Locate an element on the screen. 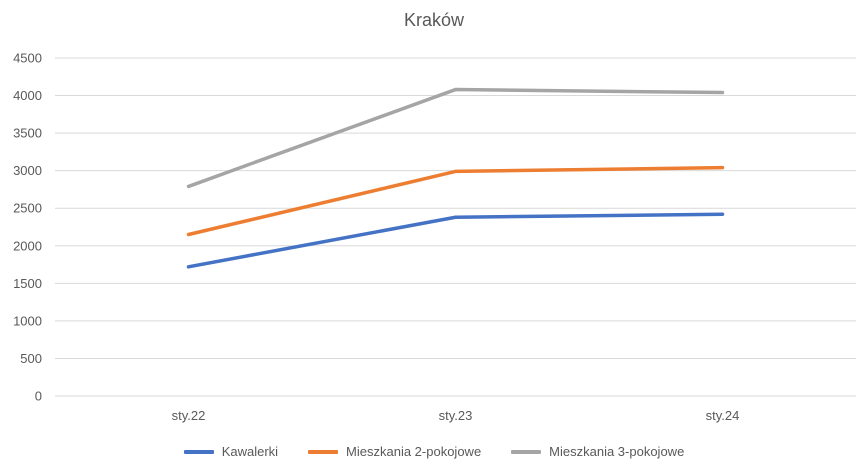 The image size is (868, 472). legend-item-mieszkania-3-pokojowe: Mieszkania 3-pokojowe is located at coordinates (597, 451).